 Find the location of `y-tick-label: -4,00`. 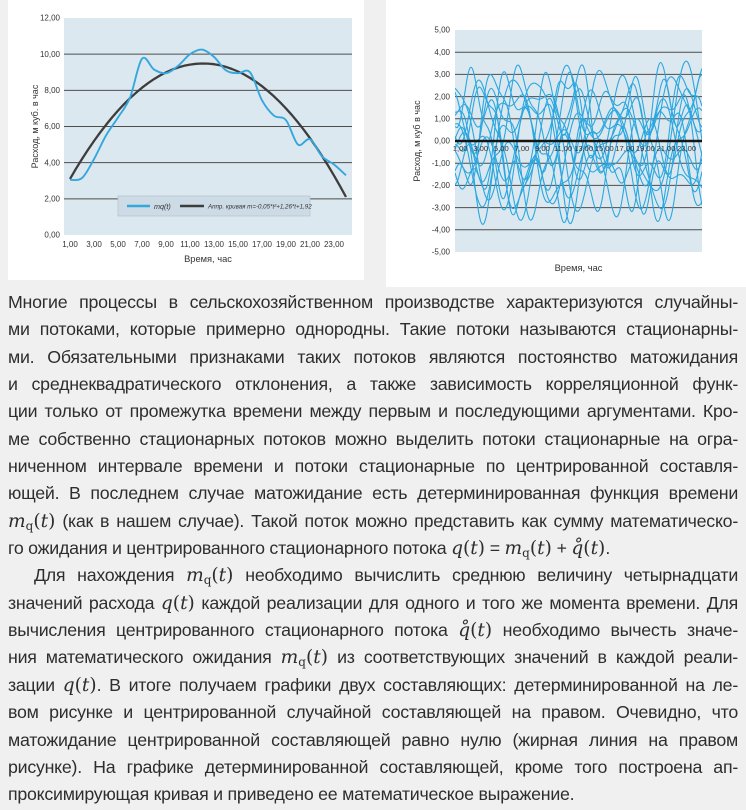

y-tick-label: -4,00 is located at coordinates (441, 230).